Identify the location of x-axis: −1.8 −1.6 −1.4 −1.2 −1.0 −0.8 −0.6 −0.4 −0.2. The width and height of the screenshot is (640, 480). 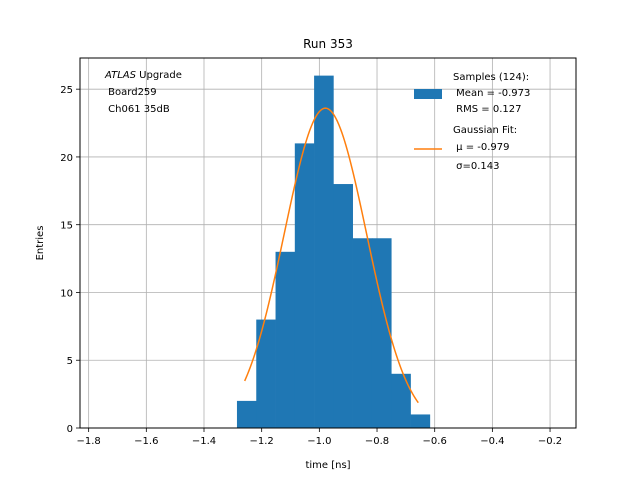
(319, 437).